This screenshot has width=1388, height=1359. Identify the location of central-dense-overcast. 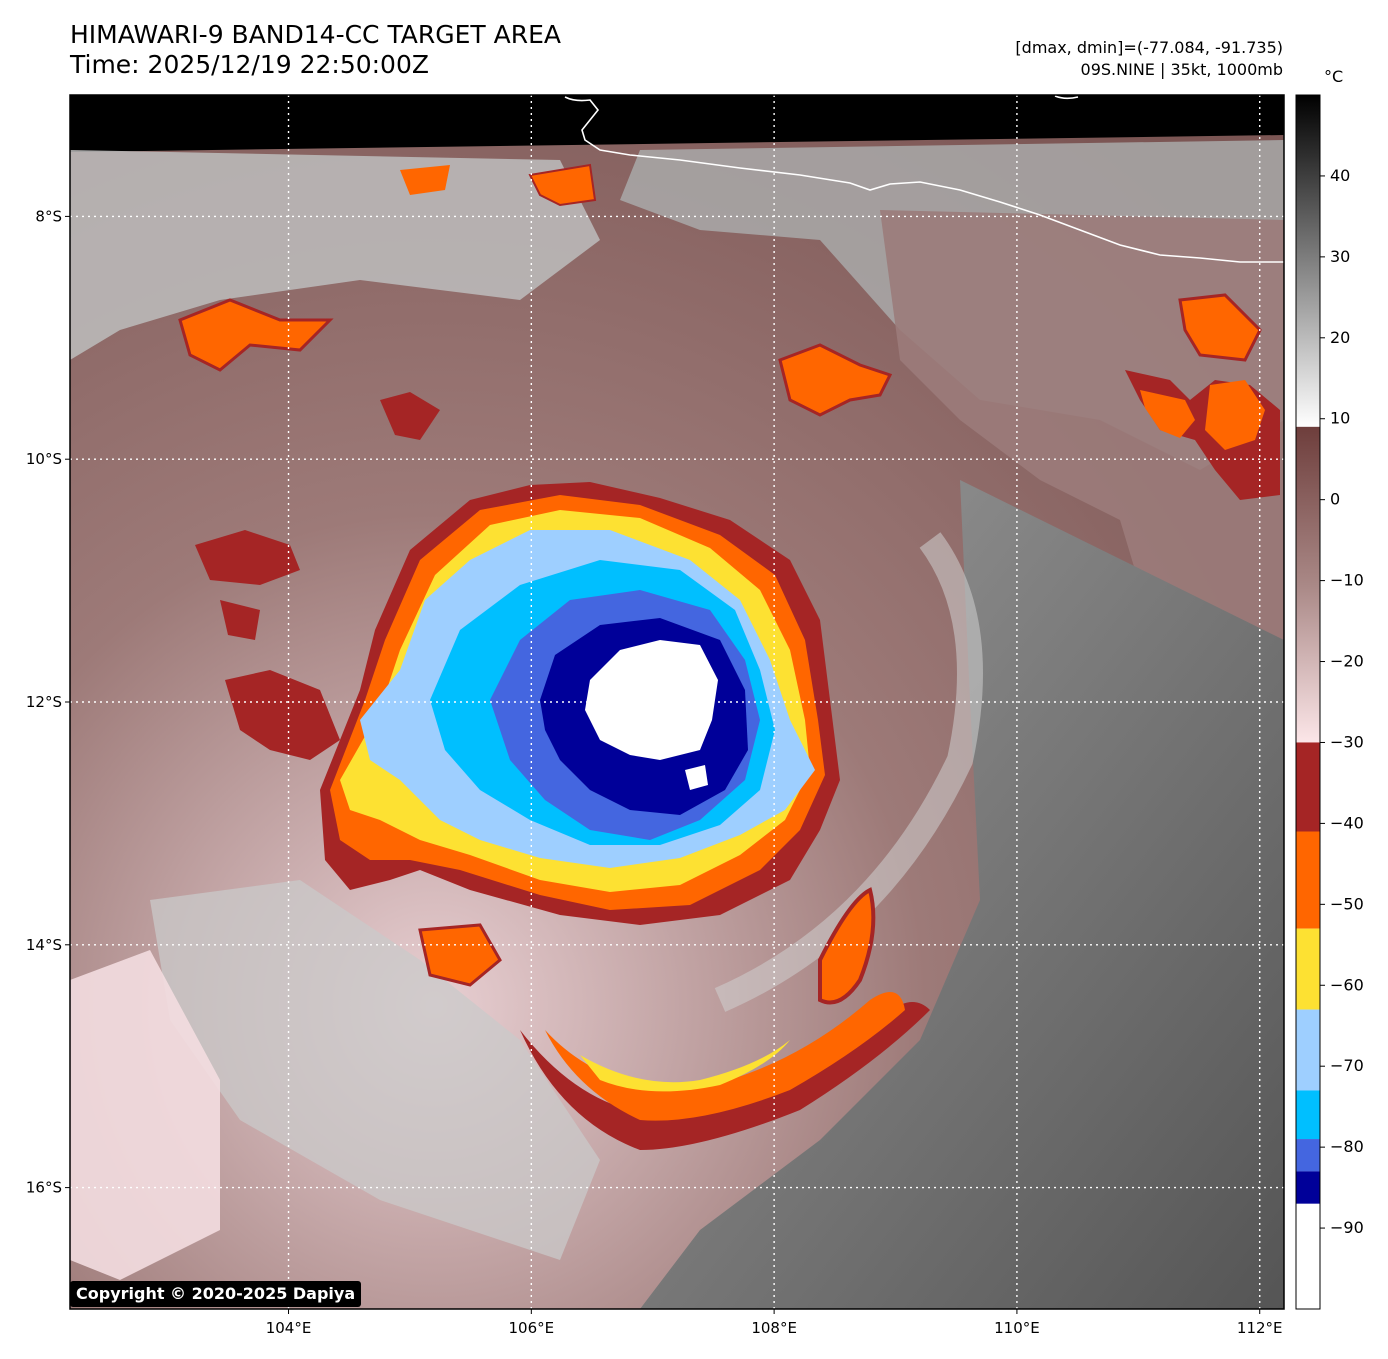
(580, 703).